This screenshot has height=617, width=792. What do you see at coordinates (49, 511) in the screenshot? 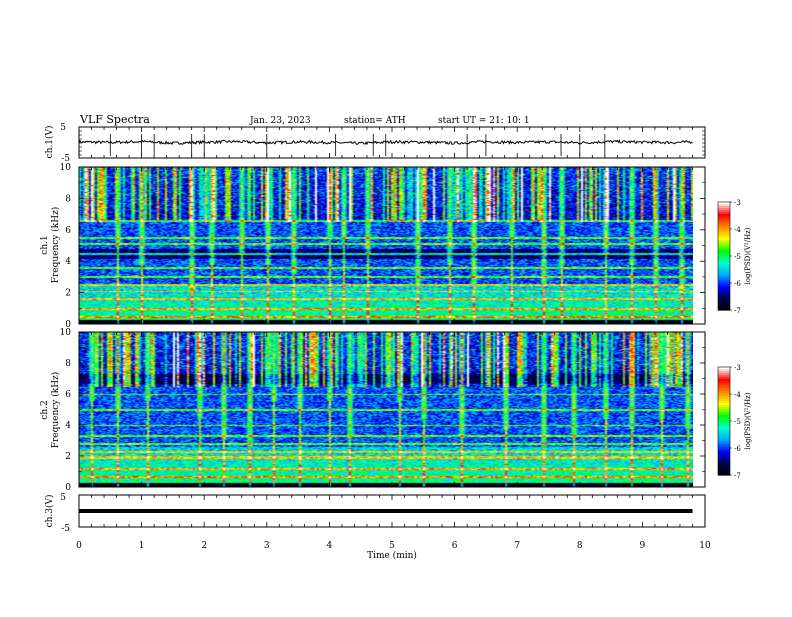
I see `ch3-waveform-ylabel: ch.3(V)` at bounding box center [49, 511].